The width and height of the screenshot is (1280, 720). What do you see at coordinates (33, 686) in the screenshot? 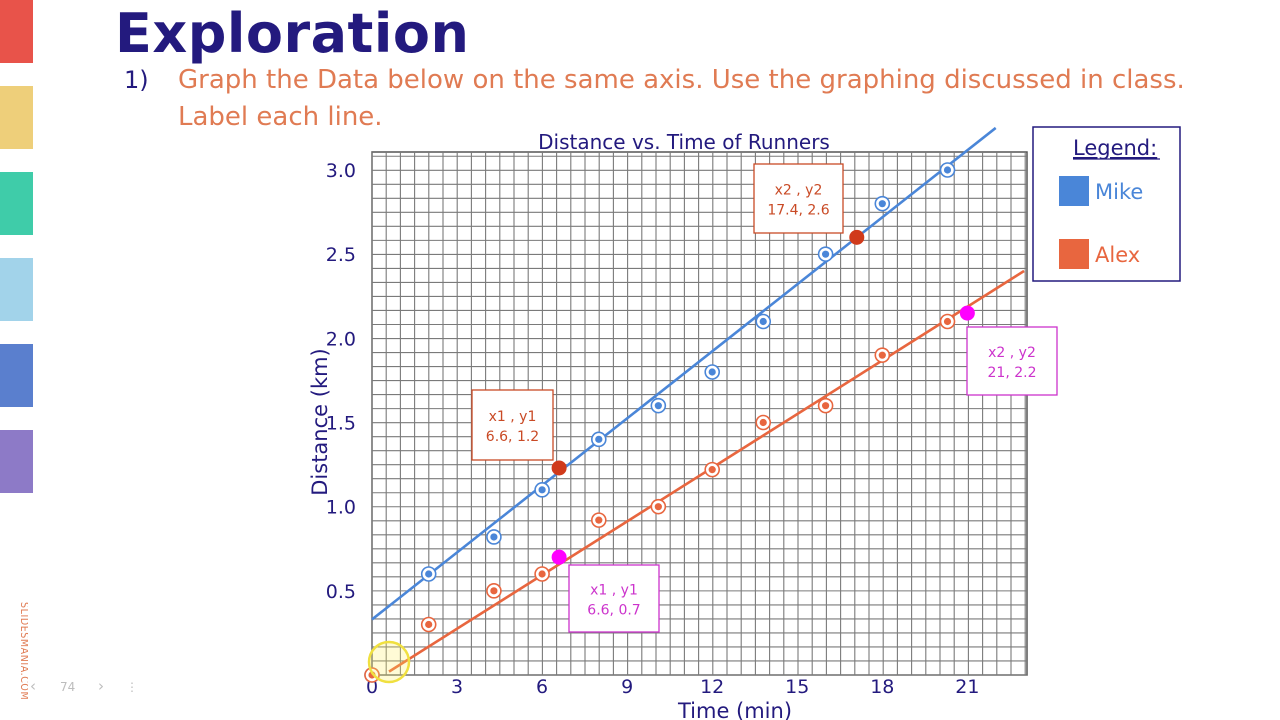
I see `prev-slide-icon: ‹` at bounding box center [33, 686].